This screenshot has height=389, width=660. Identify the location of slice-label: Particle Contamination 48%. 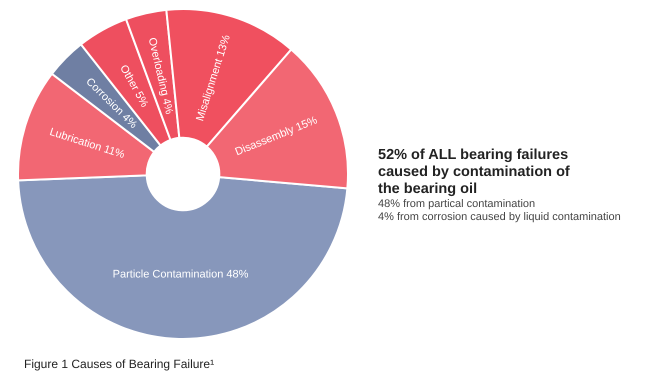
(180, 274).